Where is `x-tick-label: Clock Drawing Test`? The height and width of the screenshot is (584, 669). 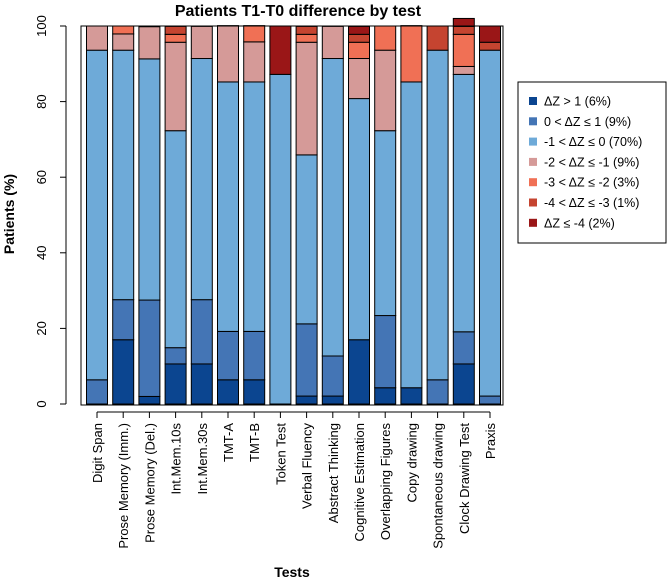
x-tick-label: Clock Drawing Test is located at coordinates (464, 478).